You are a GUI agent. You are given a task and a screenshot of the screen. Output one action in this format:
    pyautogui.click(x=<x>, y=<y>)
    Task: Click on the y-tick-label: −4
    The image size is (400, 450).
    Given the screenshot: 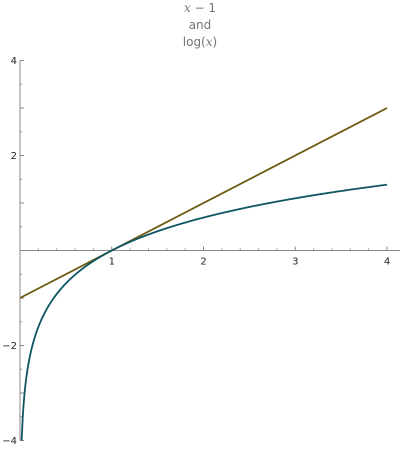 What is the action you would take?
    pyautogui.click(x=9, y=441)
    